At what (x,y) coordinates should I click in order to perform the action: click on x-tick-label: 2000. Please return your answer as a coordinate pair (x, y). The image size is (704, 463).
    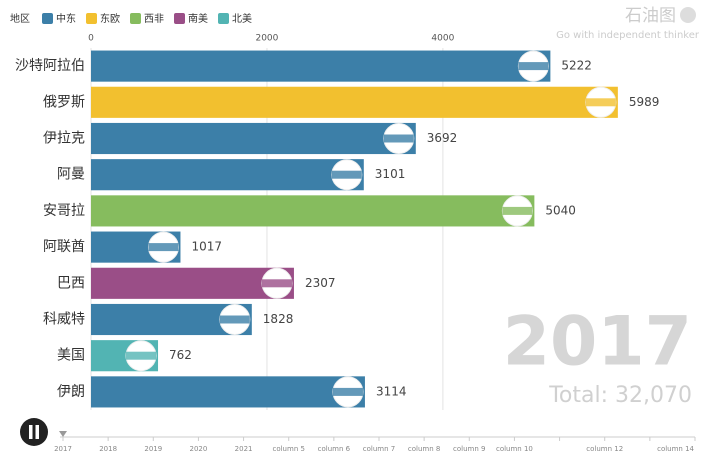
    Looking at the image, I should click on (266, 39).